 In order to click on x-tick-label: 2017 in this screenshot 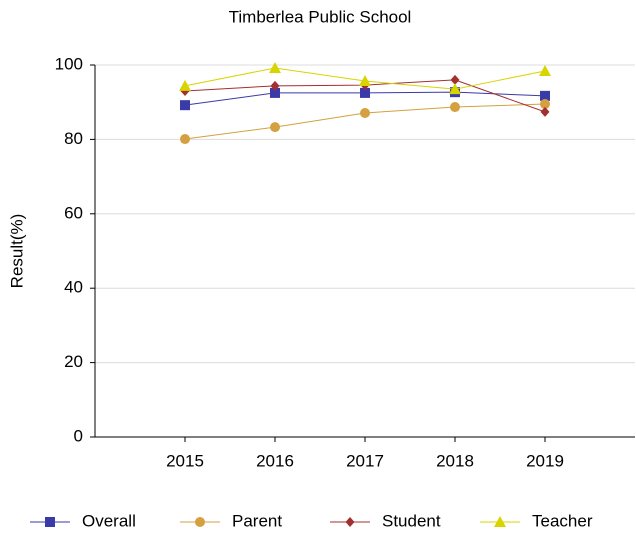, I will do `click(365, 460)`.